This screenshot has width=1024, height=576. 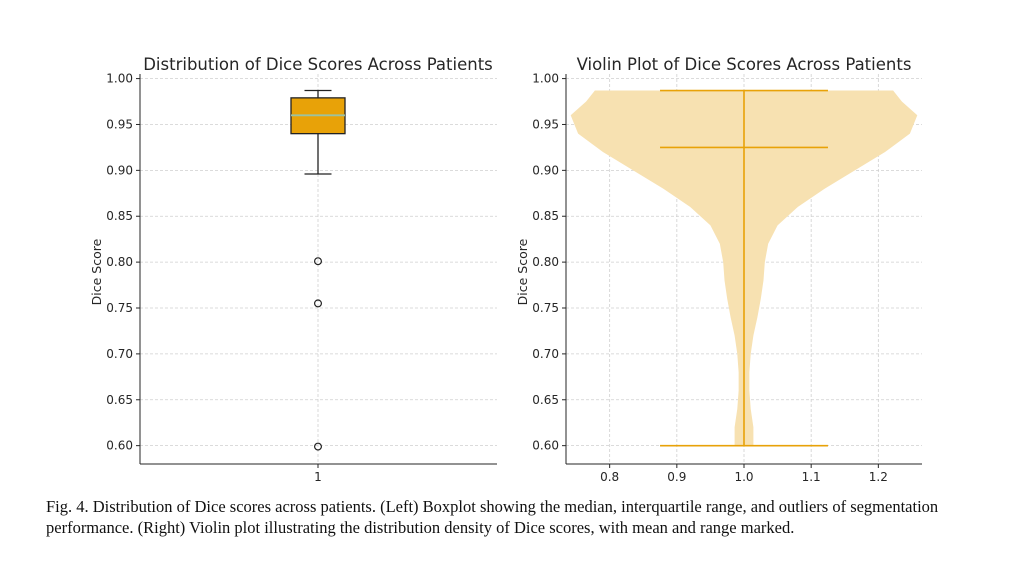 I want to click on boxplot-y-tick-label: 0.95, so click(x=119, y=124).